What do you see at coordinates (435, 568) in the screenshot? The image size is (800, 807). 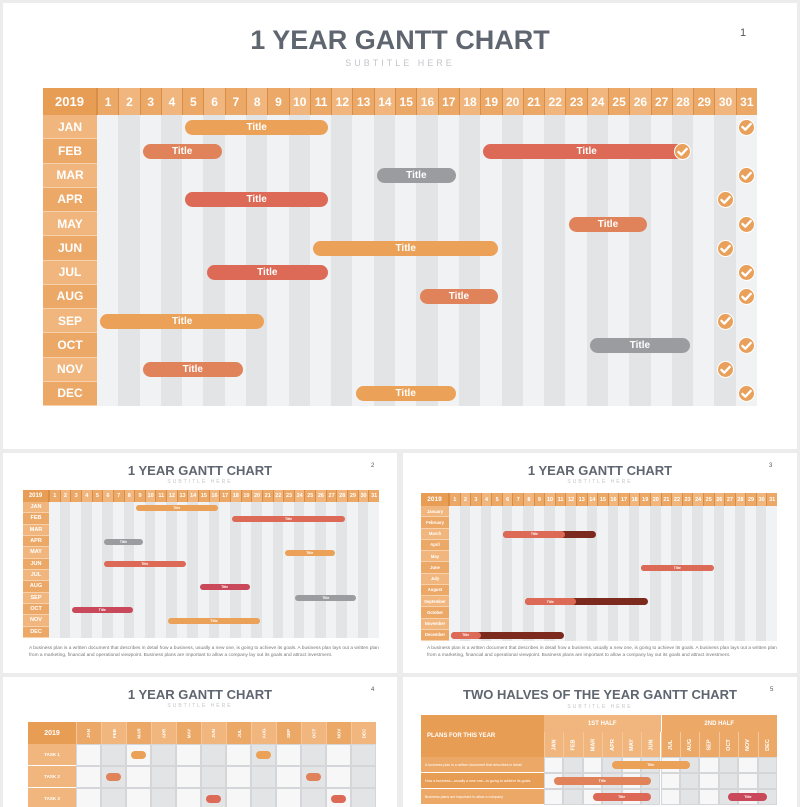 I see `month-label: June` at bounding box center [435, 568].